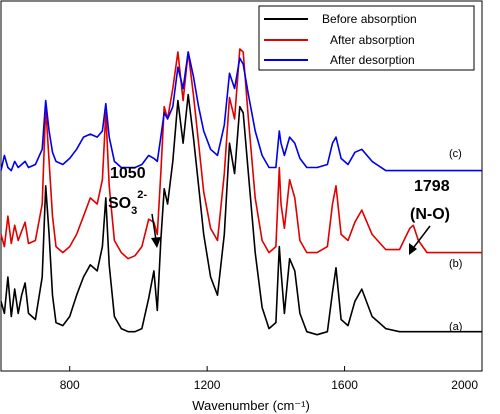 This screenshot has width=500, height=414. Describe the element at coordinates (70, 385) in the screenshot. I see `x-tick-label: 800` at that location.